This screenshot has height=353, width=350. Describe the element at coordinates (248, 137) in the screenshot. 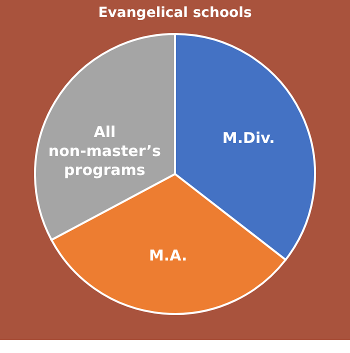

I see `slice-label: M.Div.` at that location.